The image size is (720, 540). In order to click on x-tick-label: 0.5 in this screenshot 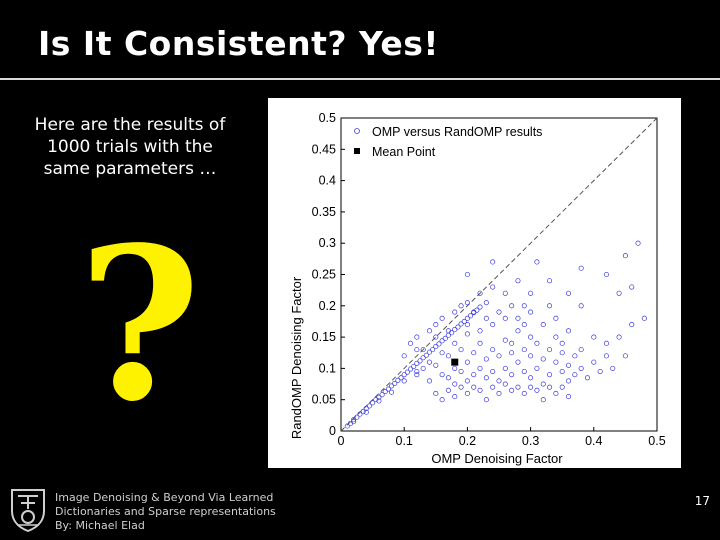, I will do `click(656, 441)`.